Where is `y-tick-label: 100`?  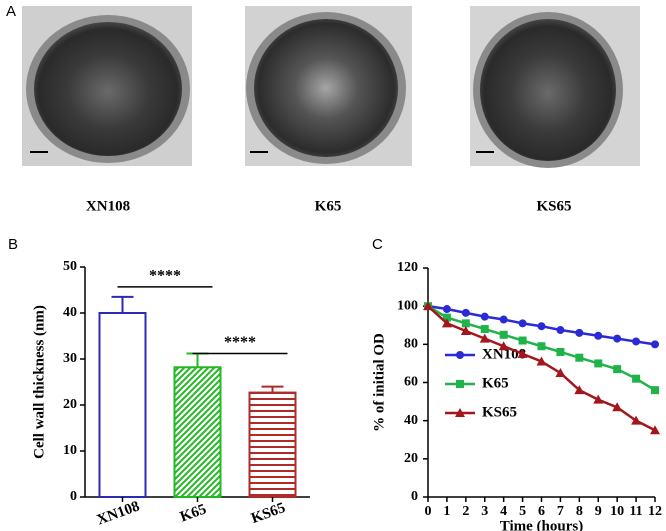 y-tick-label: 100 is located at coordinates (407, 305).